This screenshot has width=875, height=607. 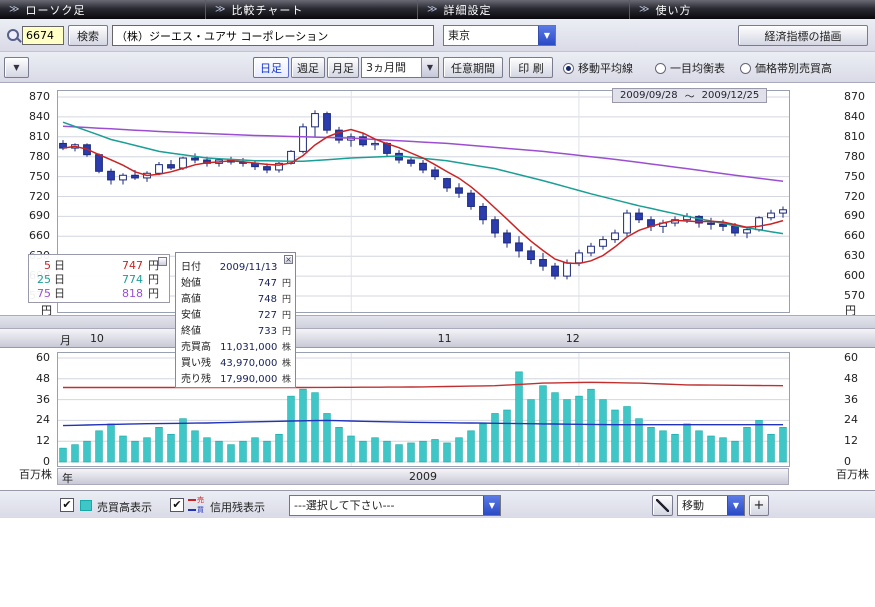 What do you see at coordinates (693, 505) in the screenshot?
I see `move-mode-value: 移動` at bounding box center [693, 505].